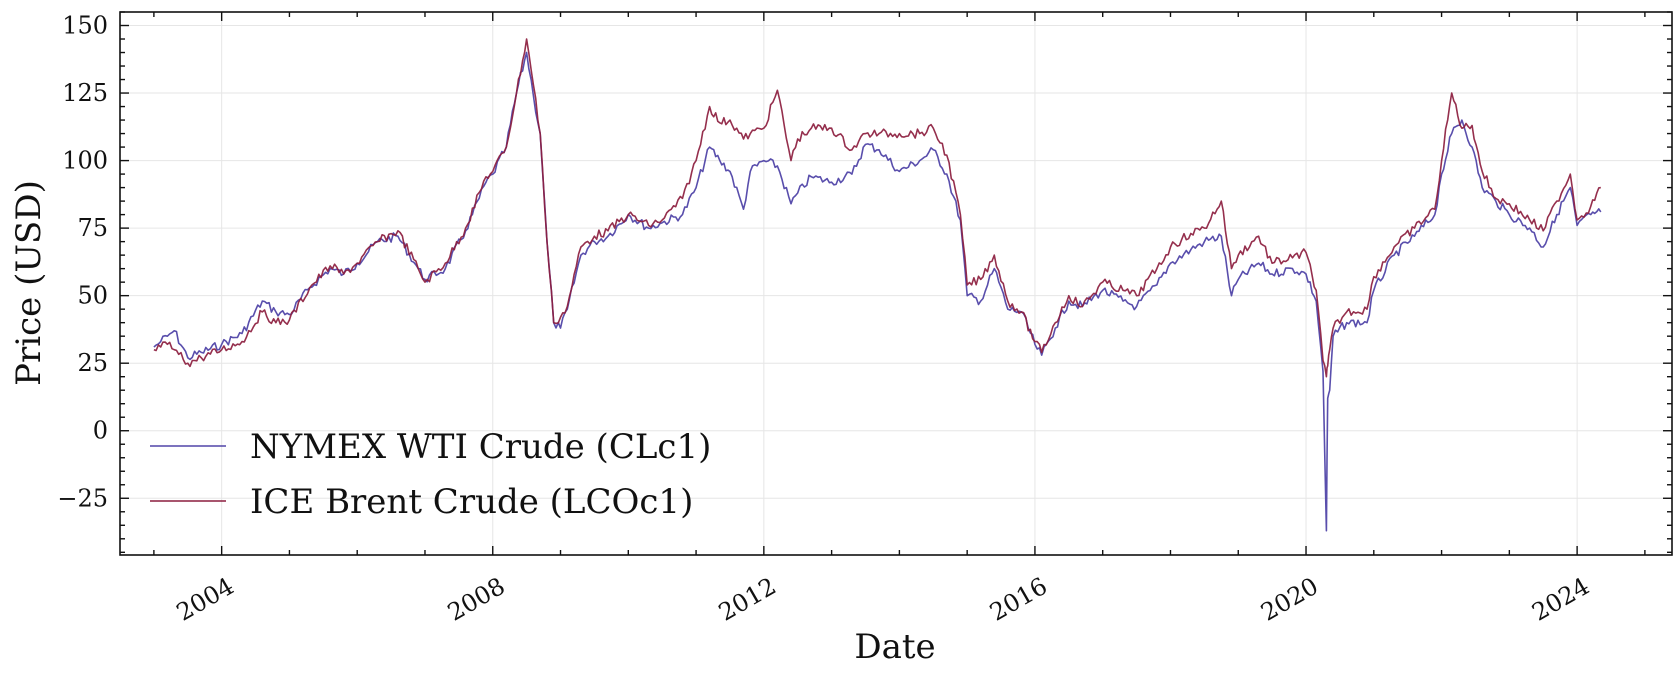  I want to click on y-tick-label: 75, so click(92, 228).